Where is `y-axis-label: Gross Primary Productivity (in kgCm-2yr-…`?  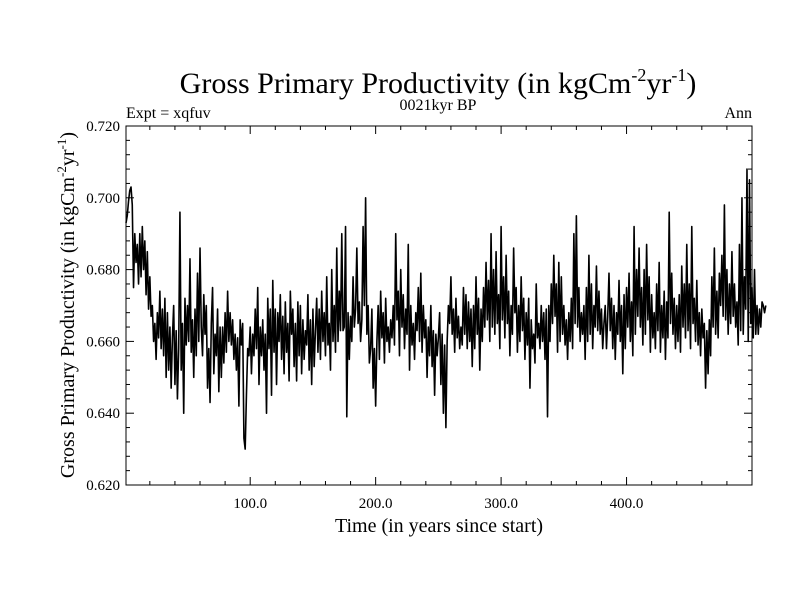 y-axis-label: Gross Primary Productivity (in kgCm-2yr-… is located at coordinates (66, 305).